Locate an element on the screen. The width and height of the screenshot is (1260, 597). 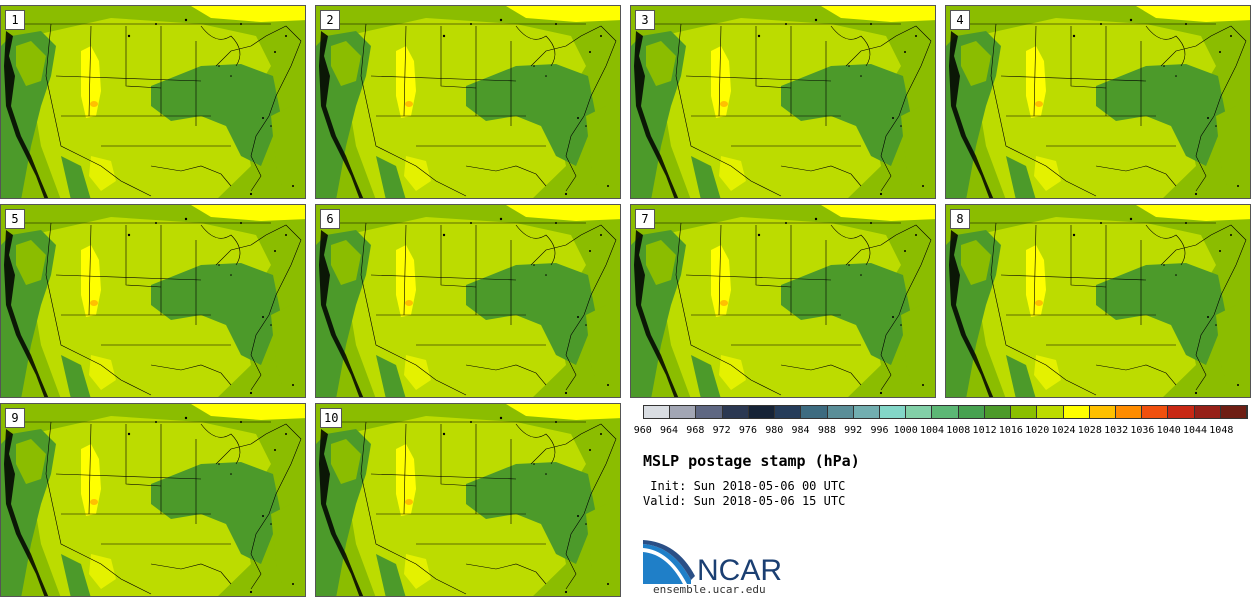
colorbar-tick-label: 1000 is located at coordinates (905, 430).